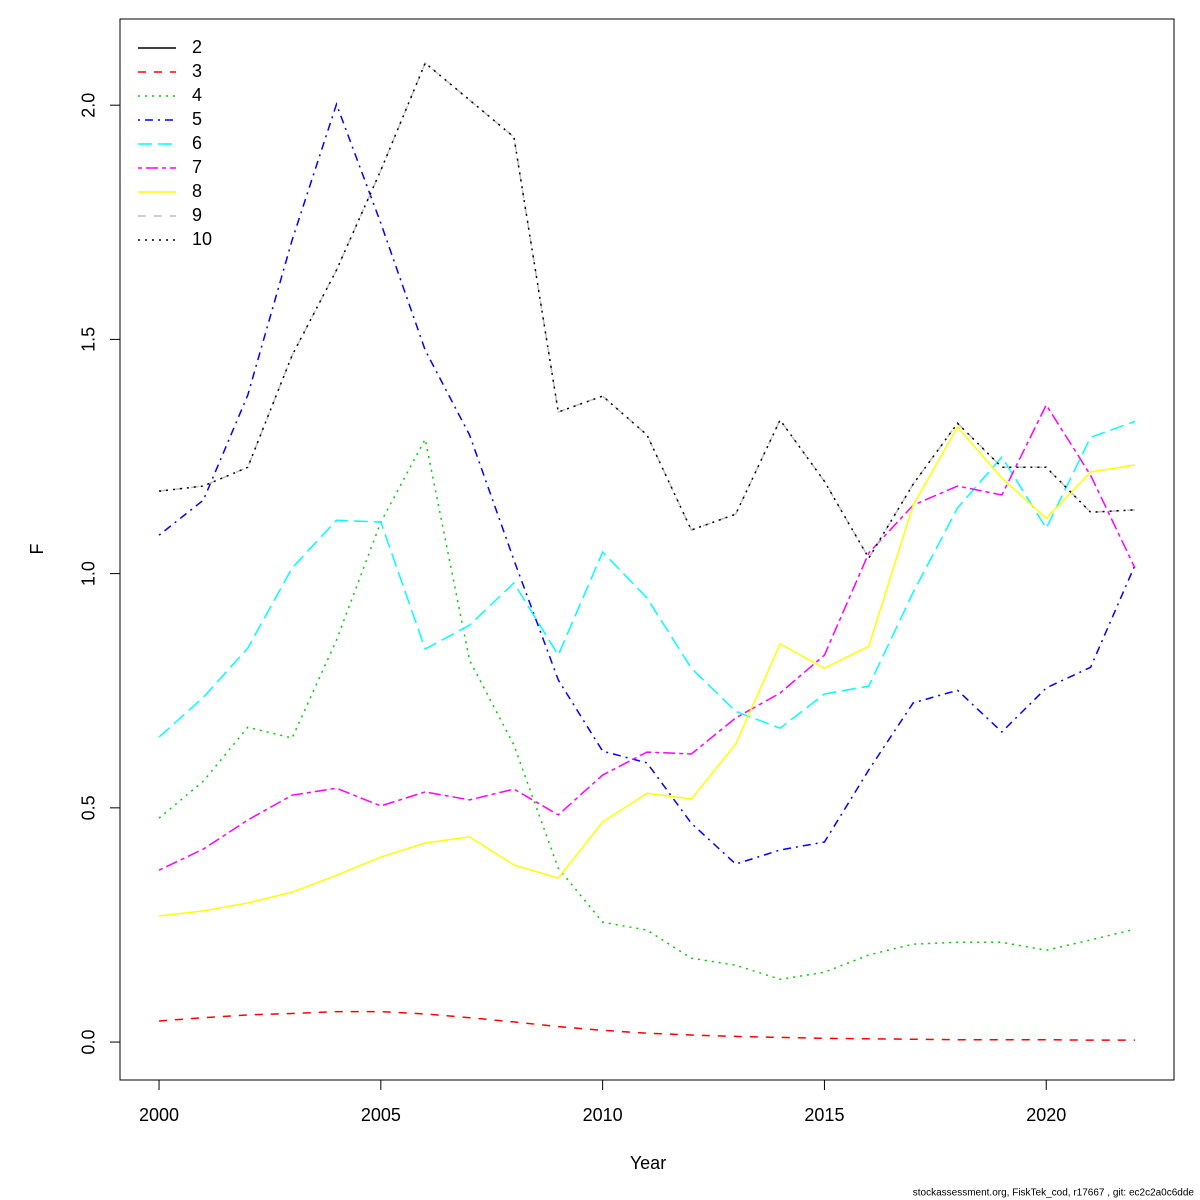 The height and width of the screenshot is (1200, 1200). I want to click on y-tick-label: 1.0, so click(89, 573).